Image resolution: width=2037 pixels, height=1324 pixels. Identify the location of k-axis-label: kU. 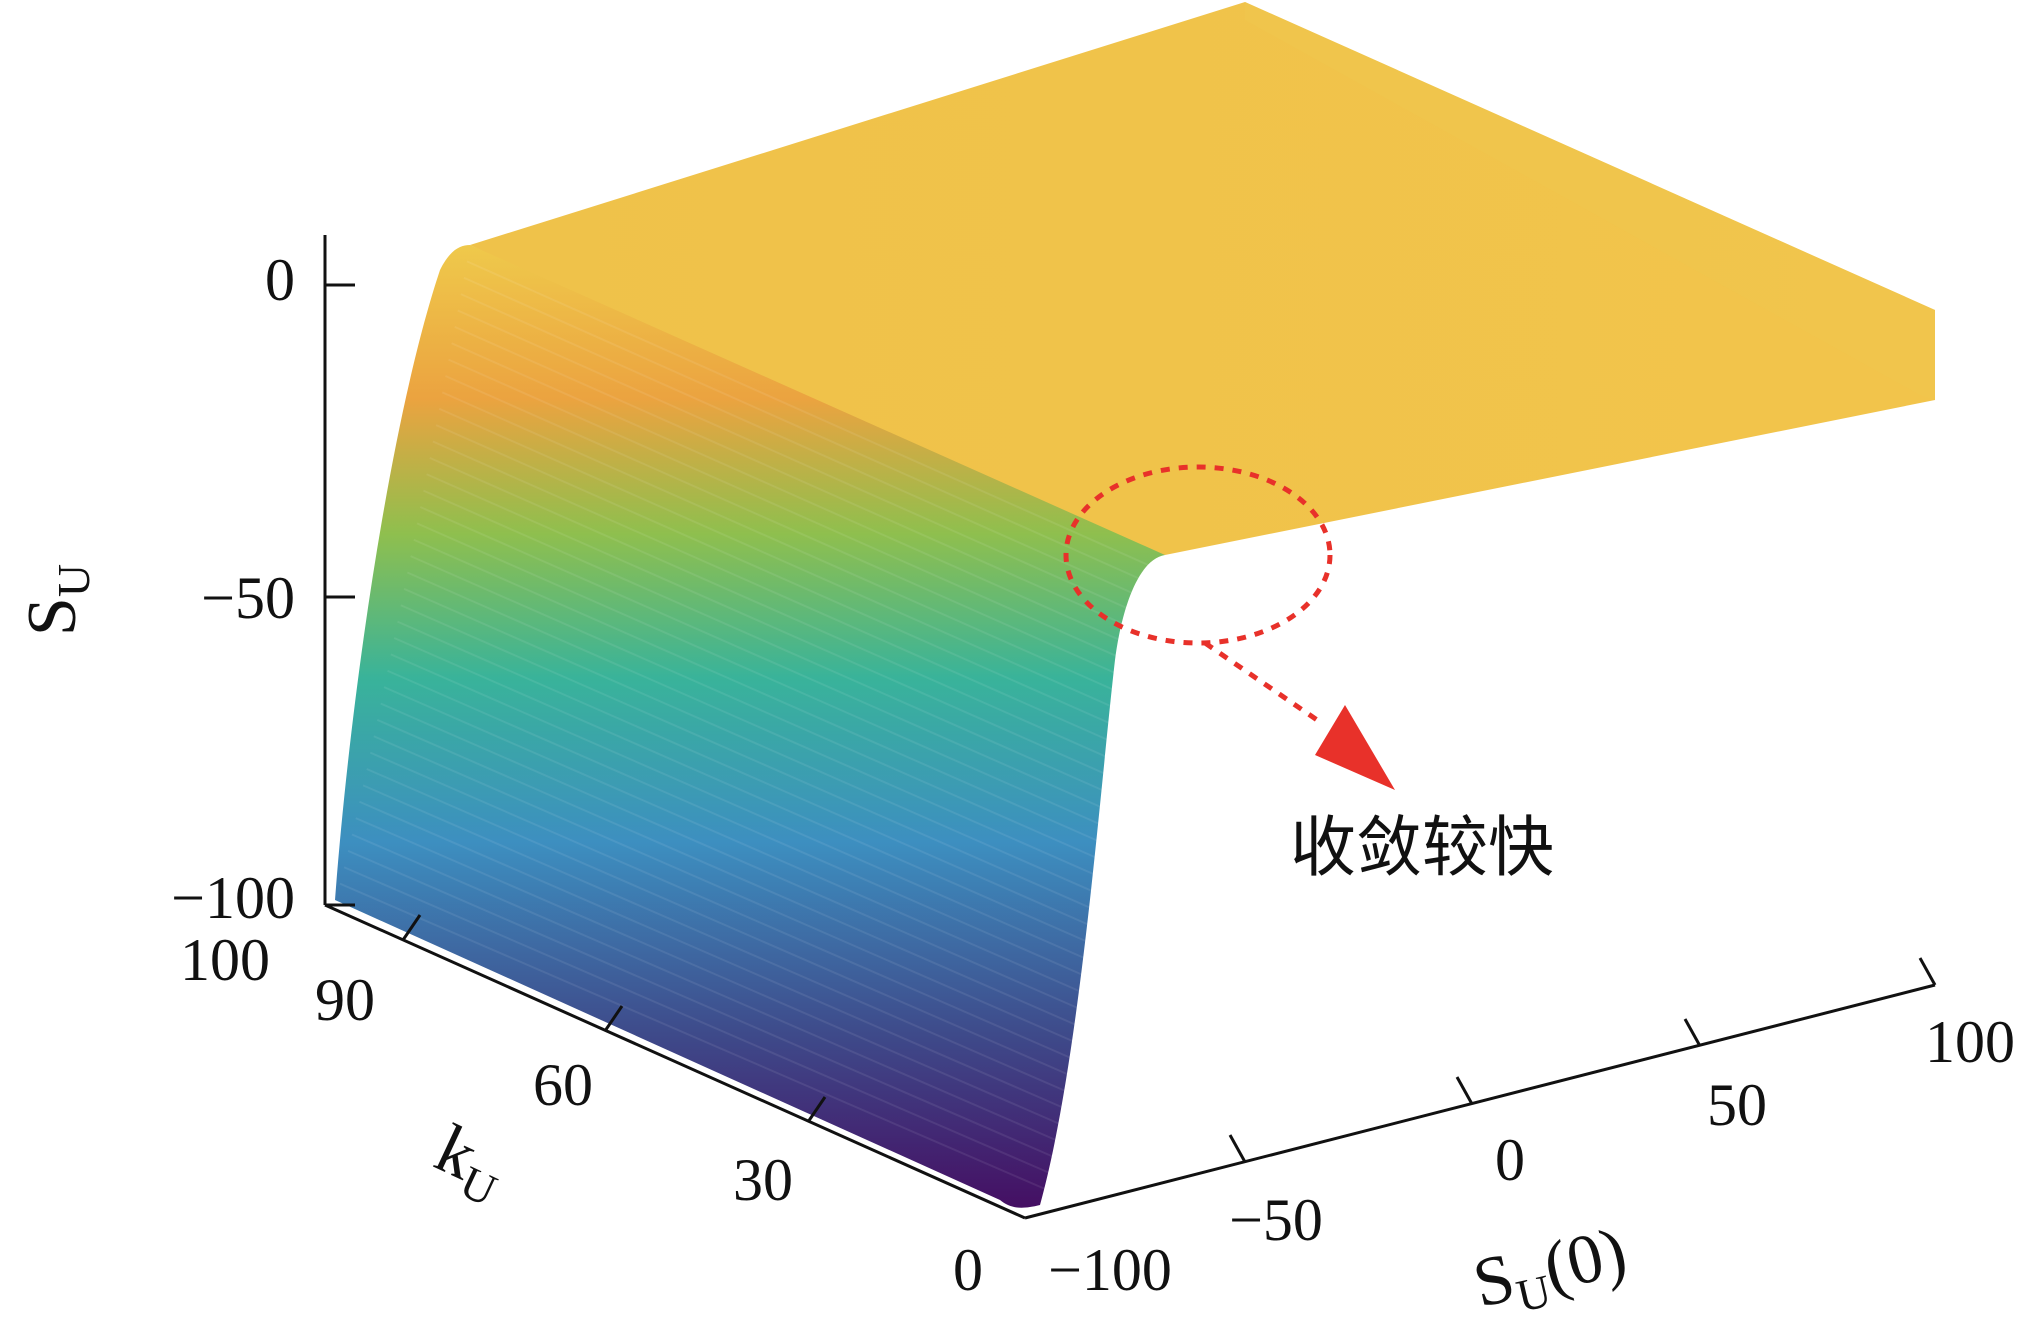
(470, 1163).